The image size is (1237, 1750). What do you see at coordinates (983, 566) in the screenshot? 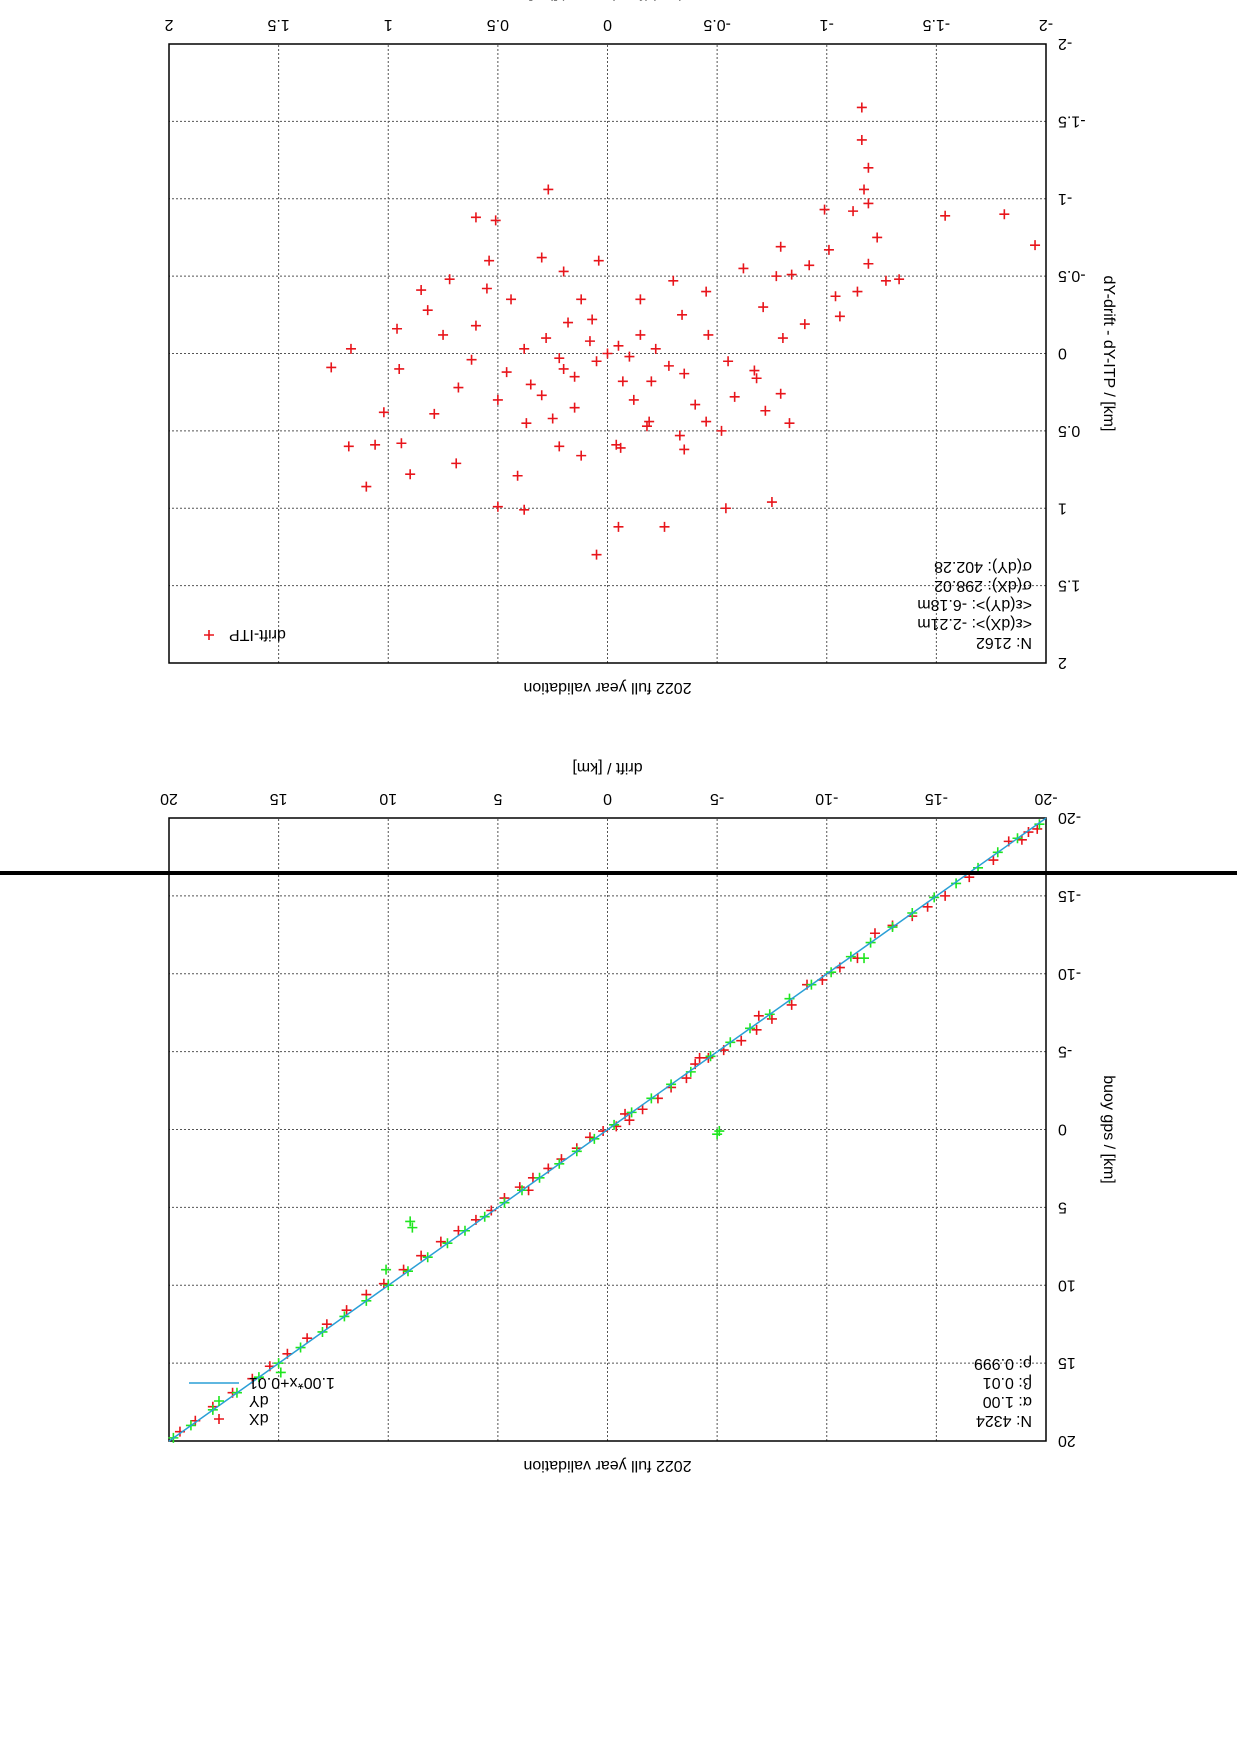
I see `stats-line: σ(dY): 402.28` at bounding box center [983, 566].